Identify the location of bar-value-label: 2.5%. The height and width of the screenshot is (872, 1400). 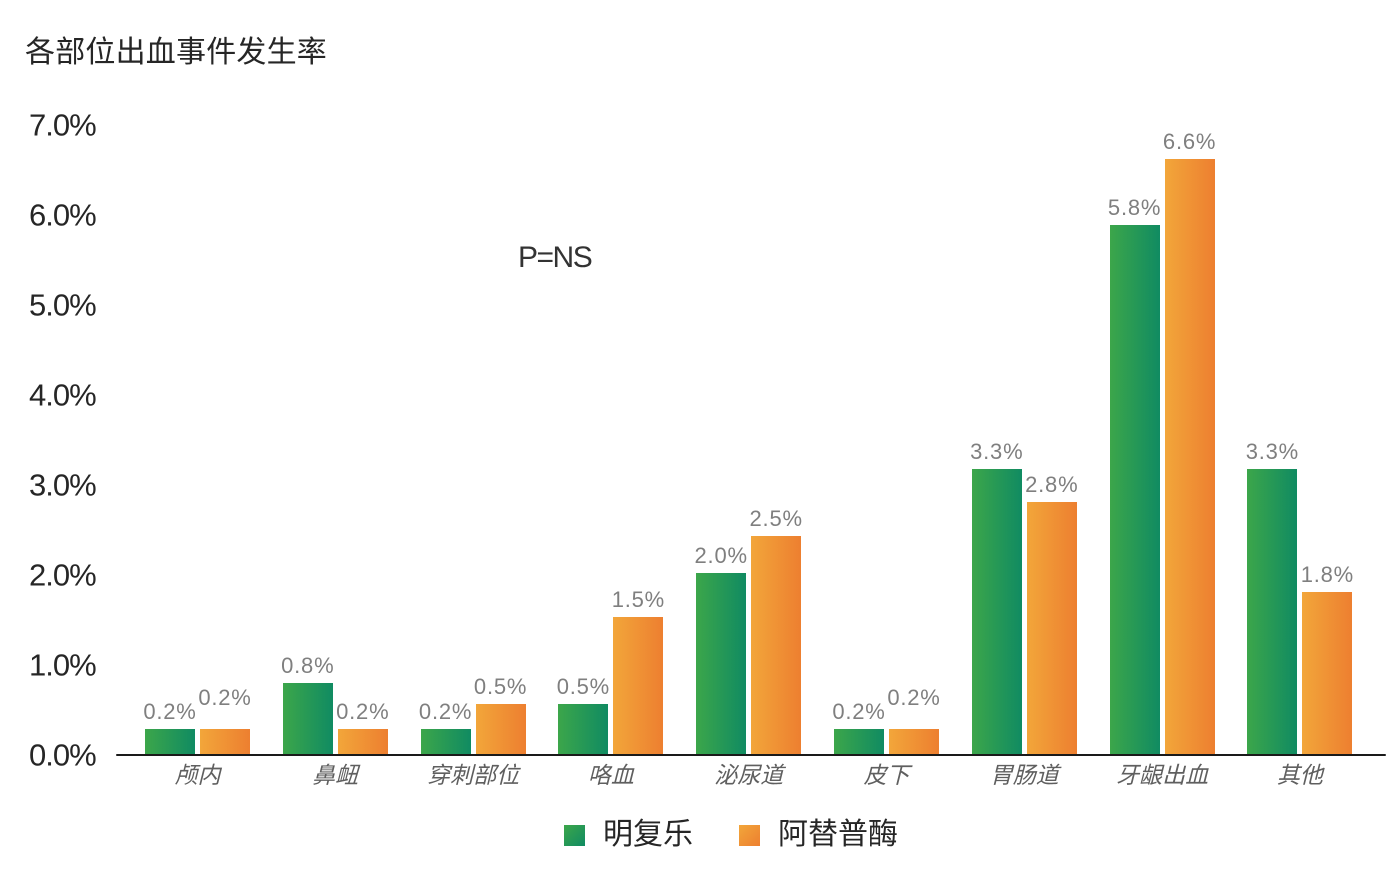
(776, 518).